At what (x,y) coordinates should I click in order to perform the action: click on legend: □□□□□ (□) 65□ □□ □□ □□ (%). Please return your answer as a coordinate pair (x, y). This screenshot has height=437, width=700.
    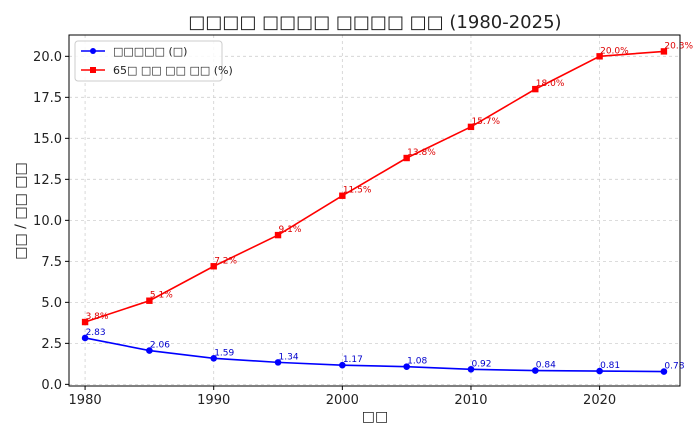
    Looking at the image, I should click on (153, 61).